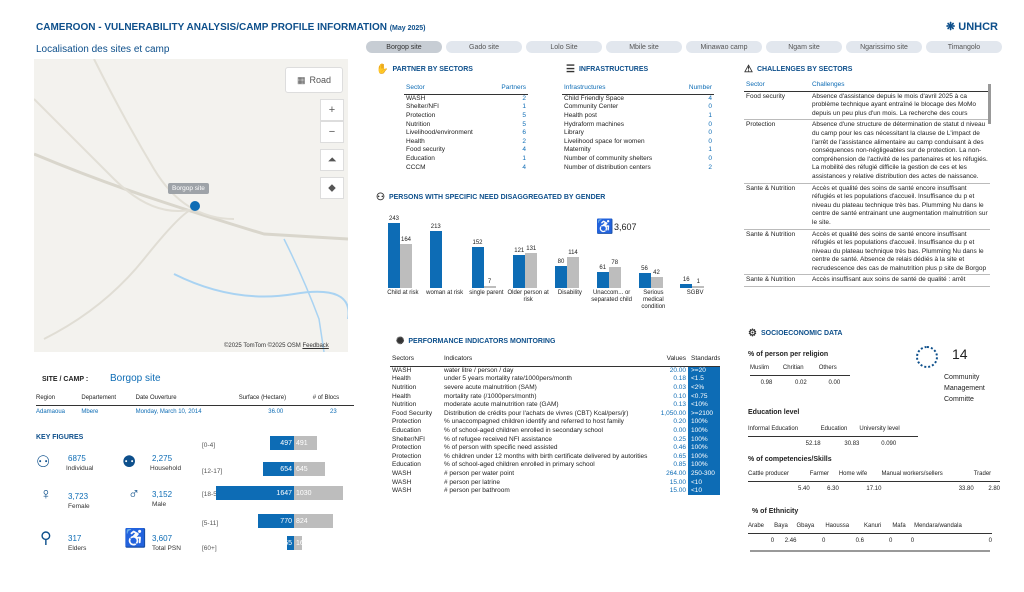 Image resolution: width=1024 pixels, height=592 pixels. Describe the element at coordinates (798, 69) in the screenshot. I see `challenges-section-header: ⚠ CHALLENGES BY SECTORS` at that location.